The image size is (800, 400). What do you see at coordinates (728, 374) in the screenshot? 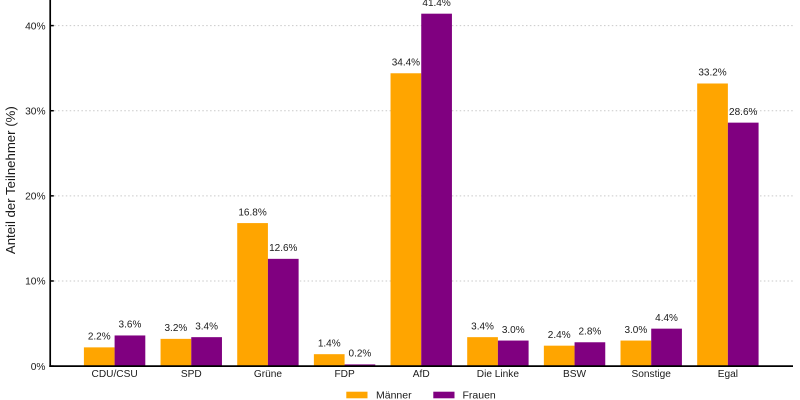
I see `svg-text: Egal` at bounding box center [728, 374].